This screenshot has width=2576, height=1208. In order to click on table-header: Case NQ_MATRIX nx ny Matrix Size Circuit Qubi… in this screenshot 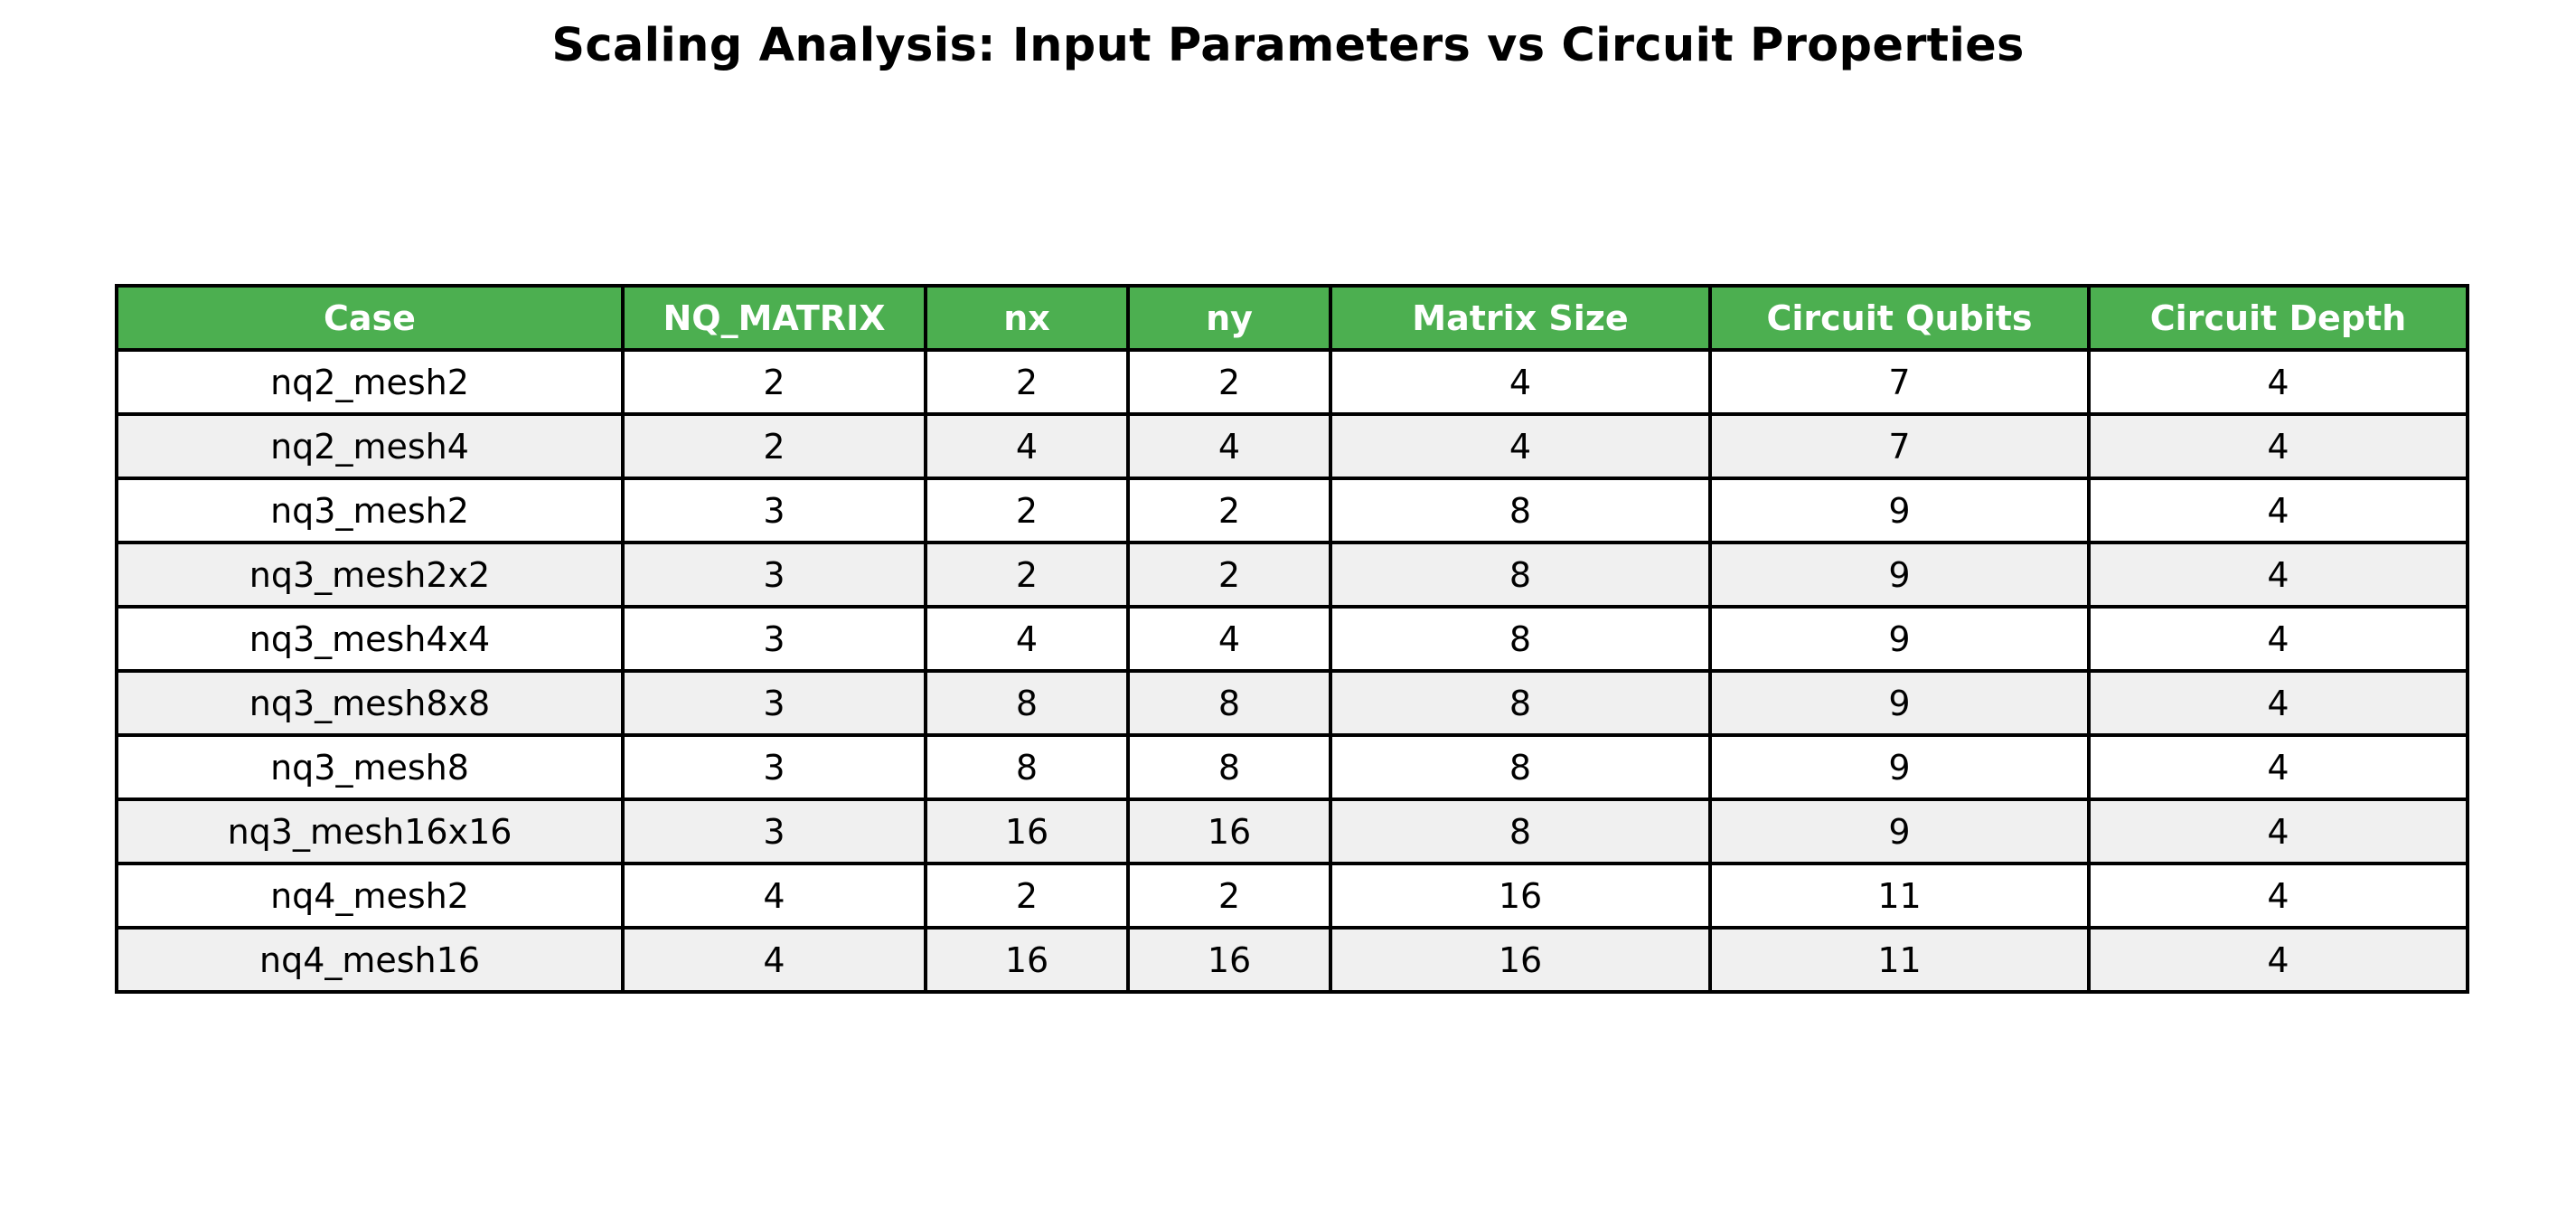, I will do `click(1292, 318)`.